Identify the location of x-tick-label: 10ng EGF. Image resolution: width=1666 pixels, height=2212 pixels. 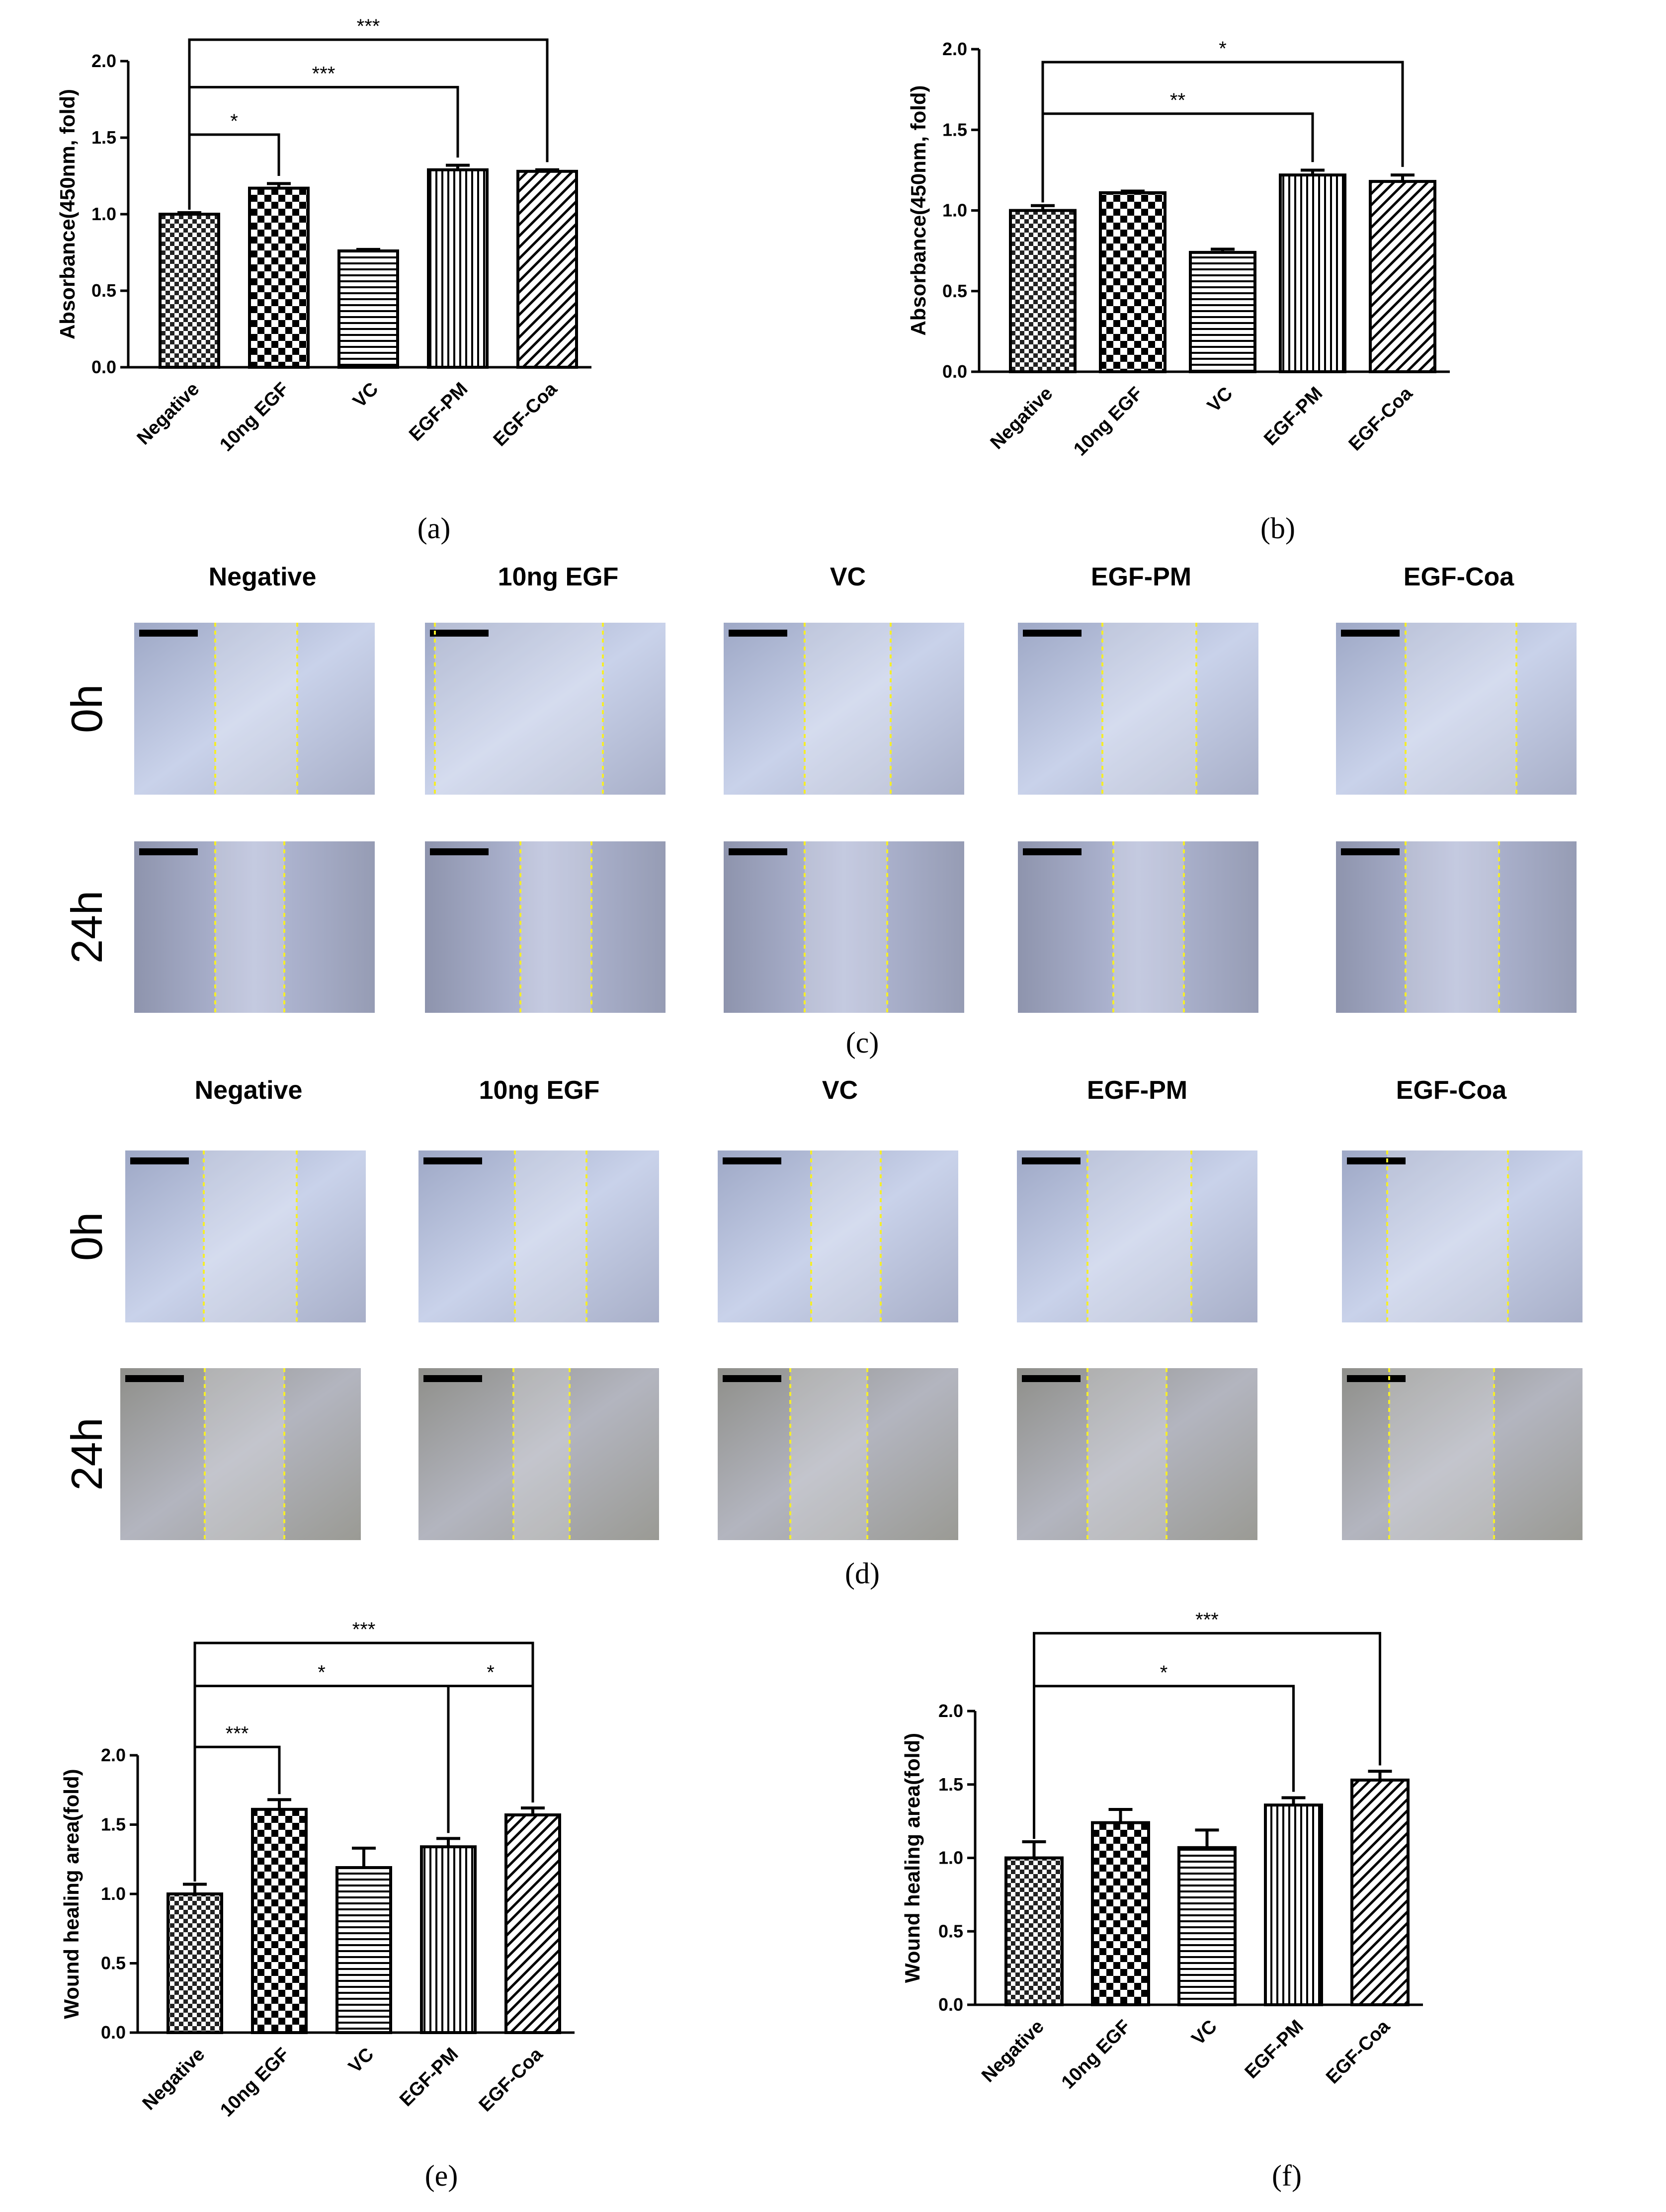
(254, 417).